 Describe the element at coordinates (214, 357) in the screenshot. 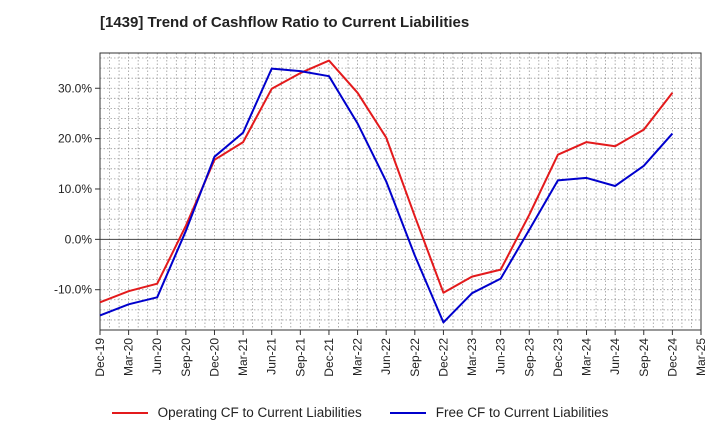

I see `x-tick-label: Dec-20` at that location.